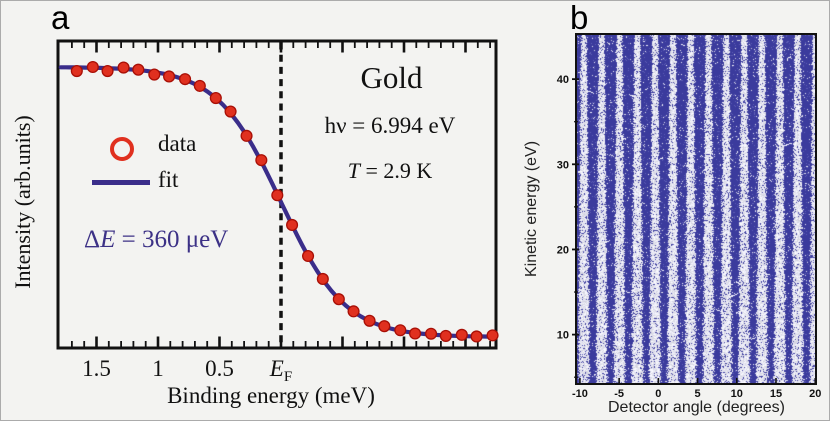 Image resolution: width=830 pixels, height=421 pixels. I want to click on panel-a-y-axis-label: Intensity (arb.units), so click(22, 202).